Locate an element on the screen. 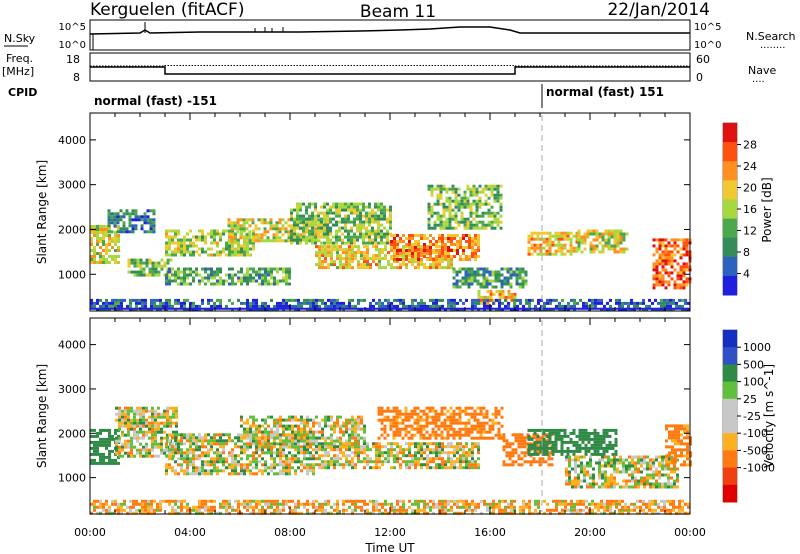 The height and width of the screenshot is (554, 800). nave-trace is located at coordinates (390, 66).